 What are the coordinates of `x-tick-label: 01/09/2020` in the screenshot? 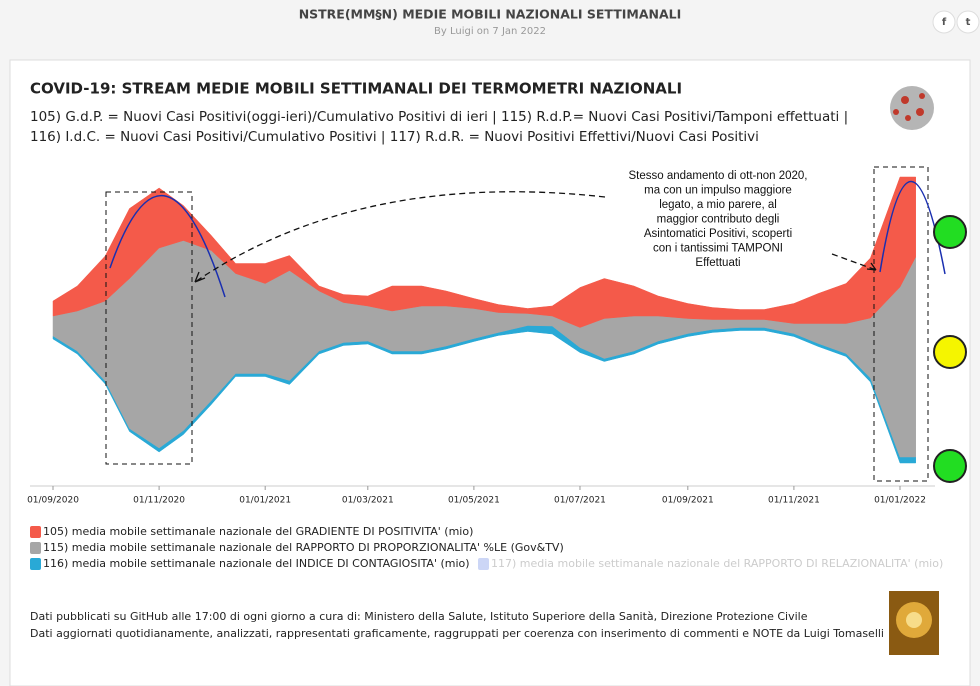 It's located at (53, 501).